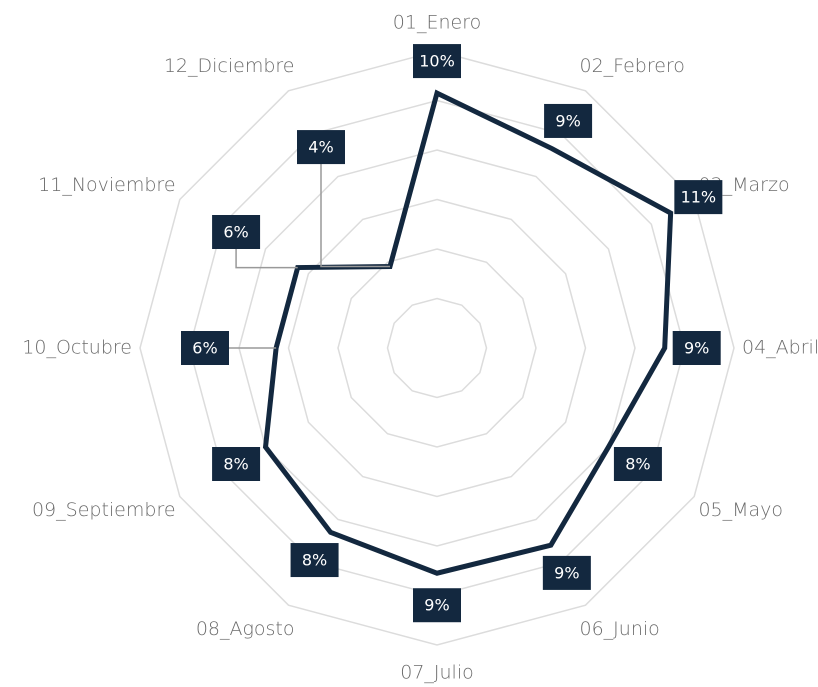 The height and width of the screenshot is (687, 818). I want to click on value-label-text: 11%, so click(699, 197).